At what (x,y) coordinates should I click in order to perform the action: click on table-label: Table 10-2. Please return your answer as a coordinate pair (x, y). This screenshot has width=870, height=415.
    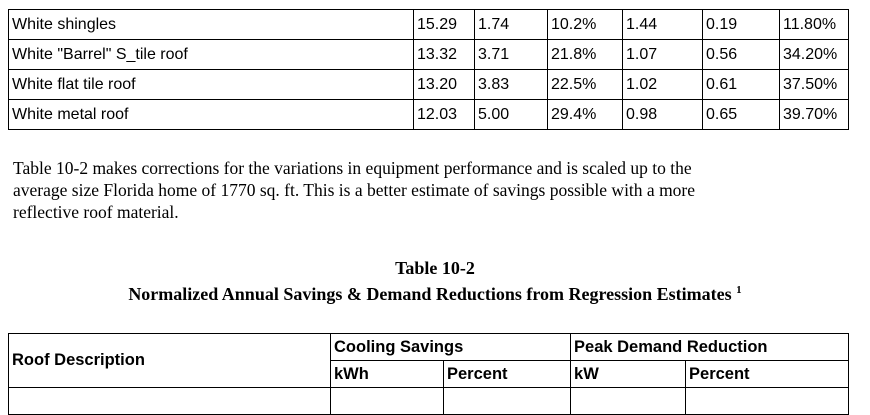
    Looking at the image, I should click on (435, 268).